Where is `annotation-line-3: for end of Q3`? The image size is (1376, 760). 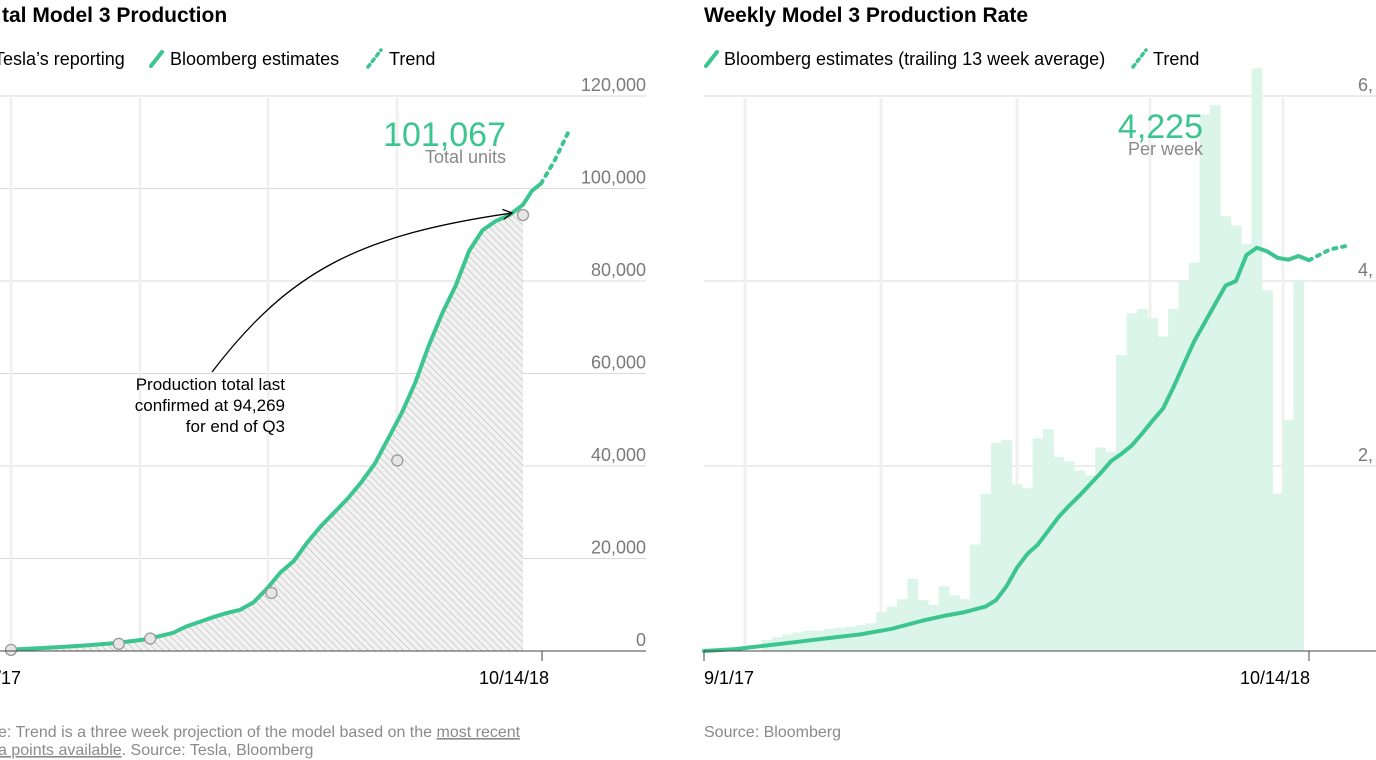 annotation-line-3: for end of Q3 is located at coordinates (235, 426).